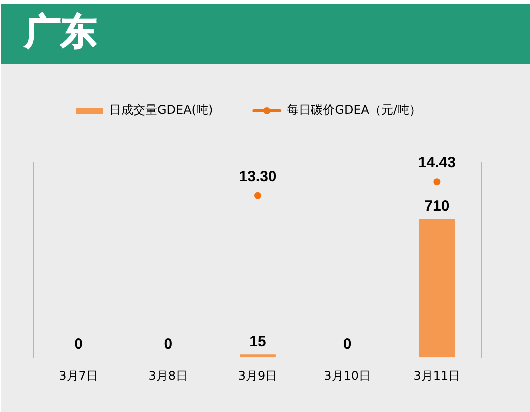 Image resolution: width=530 pixels, height=412 pixels. Describe the element at coordinates (78, 375) in the screenshot. I see `x-tick-label: 3月7日` at that location.